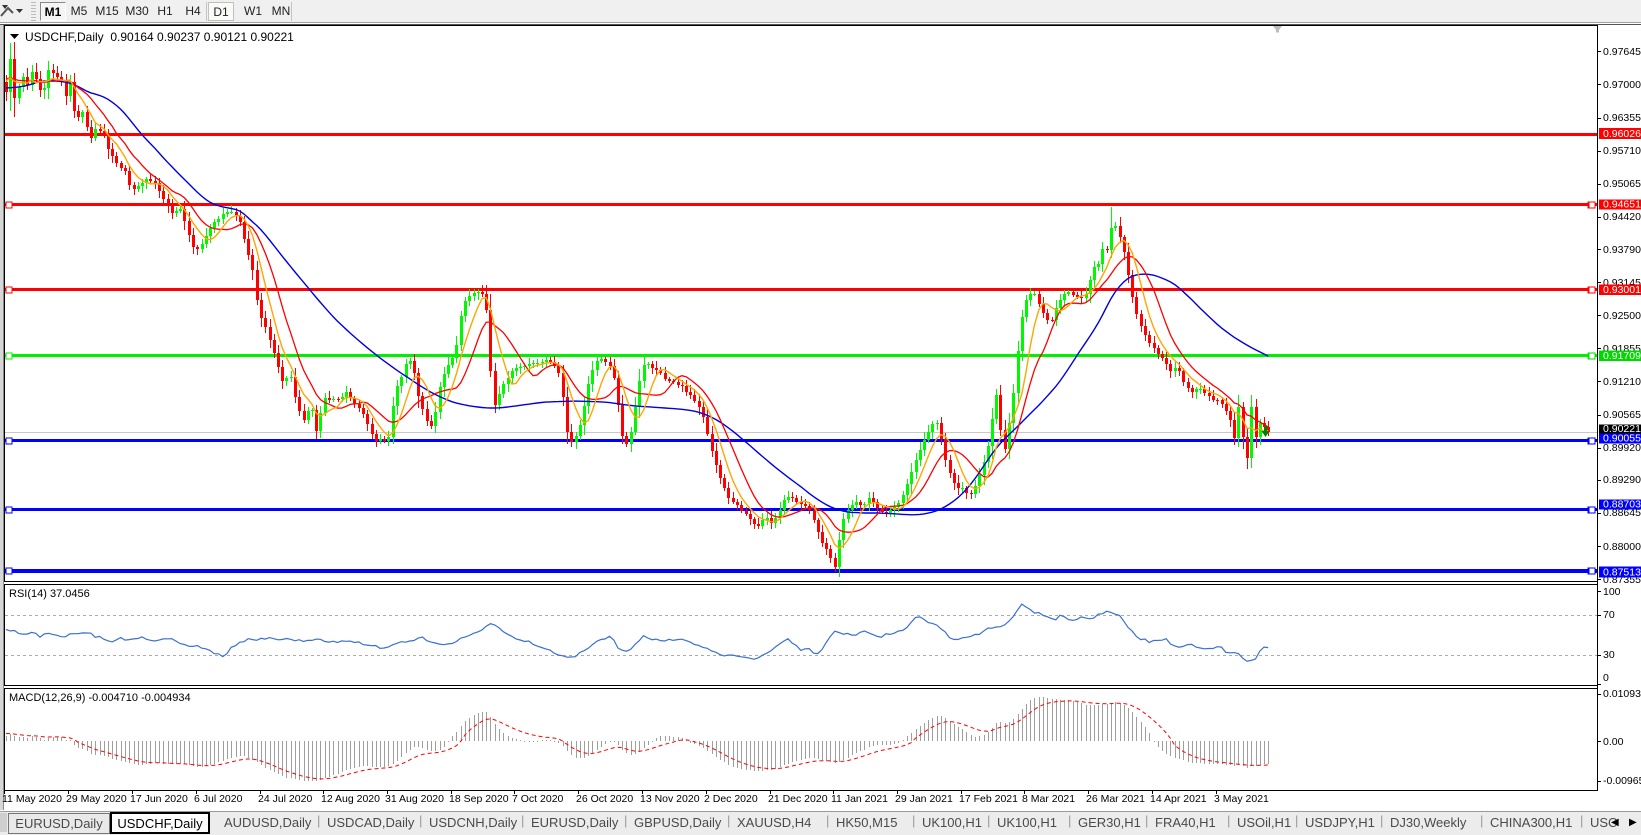 Image resolution: width=1641 pixels, height=835 pixels. What do you see at coordinates (1241, 799) in the screenshot?
I see `svg-text: 3 May 2021` at bounding box center [1241, 799].